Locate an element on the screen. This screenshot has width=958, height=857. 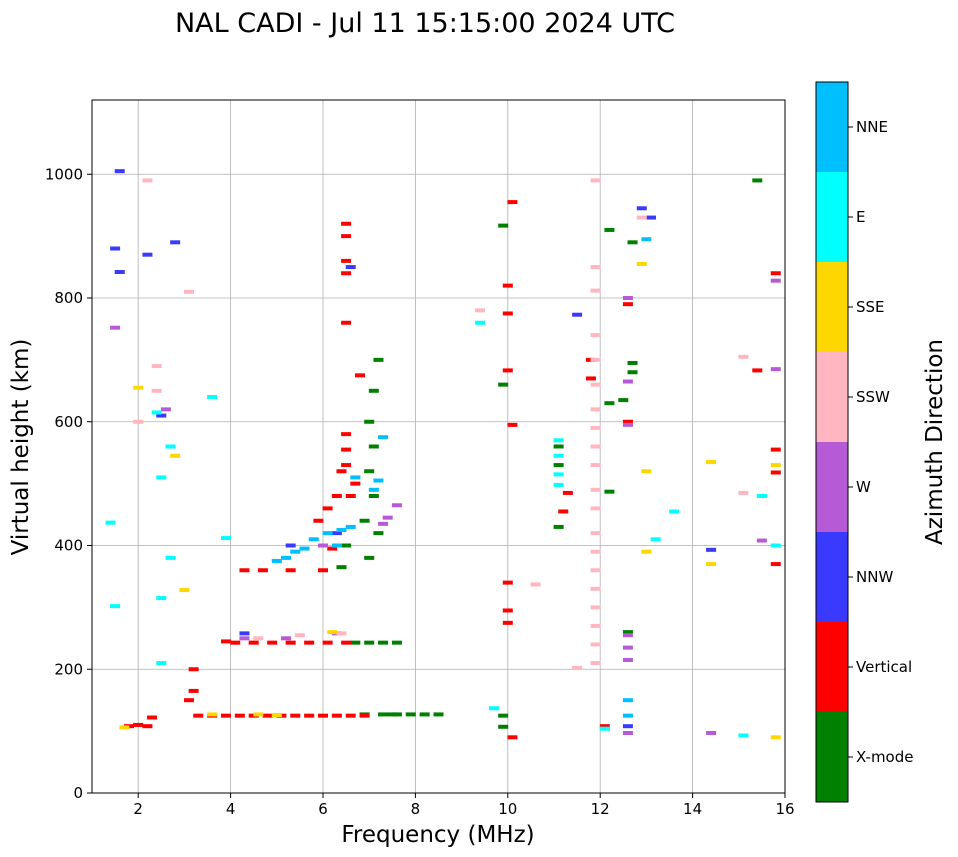
colorbar-swatch-w is located at coordinates (832, 487).